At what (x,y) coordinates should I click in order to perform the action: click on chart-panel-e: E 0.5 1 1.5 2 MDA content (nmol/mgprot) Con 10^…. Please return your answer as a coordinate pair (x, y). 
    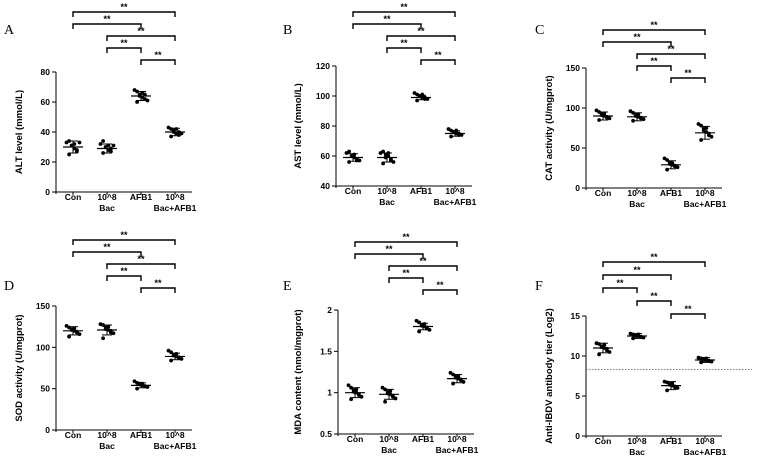
    Looking at the image, I should click on (381, 343).